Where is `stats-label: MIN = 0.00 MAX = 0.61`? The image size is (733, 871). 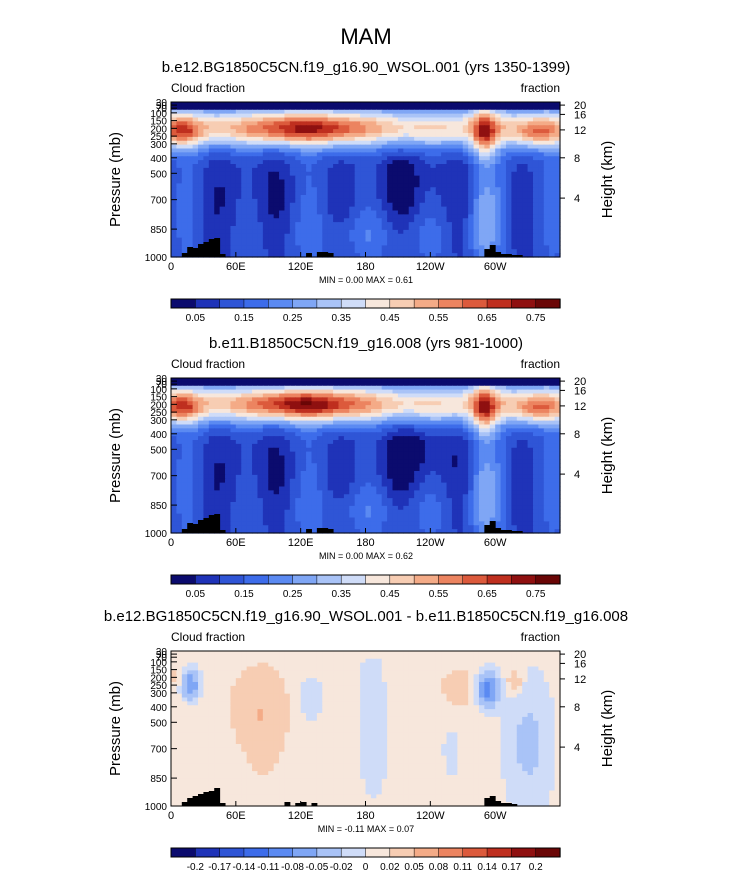 stats-label: MIN = 0.00 MAX = 0.61 is located at coordinates (366, 280).